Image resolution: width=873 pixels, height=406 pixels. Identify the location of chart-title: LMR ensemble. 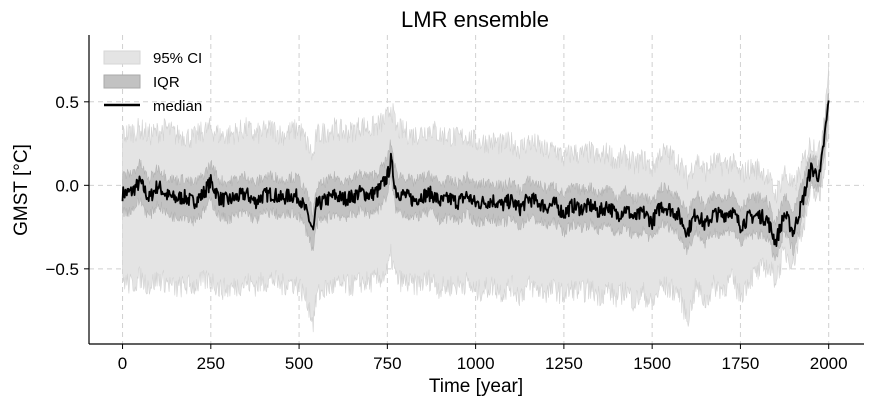
(475, 19).